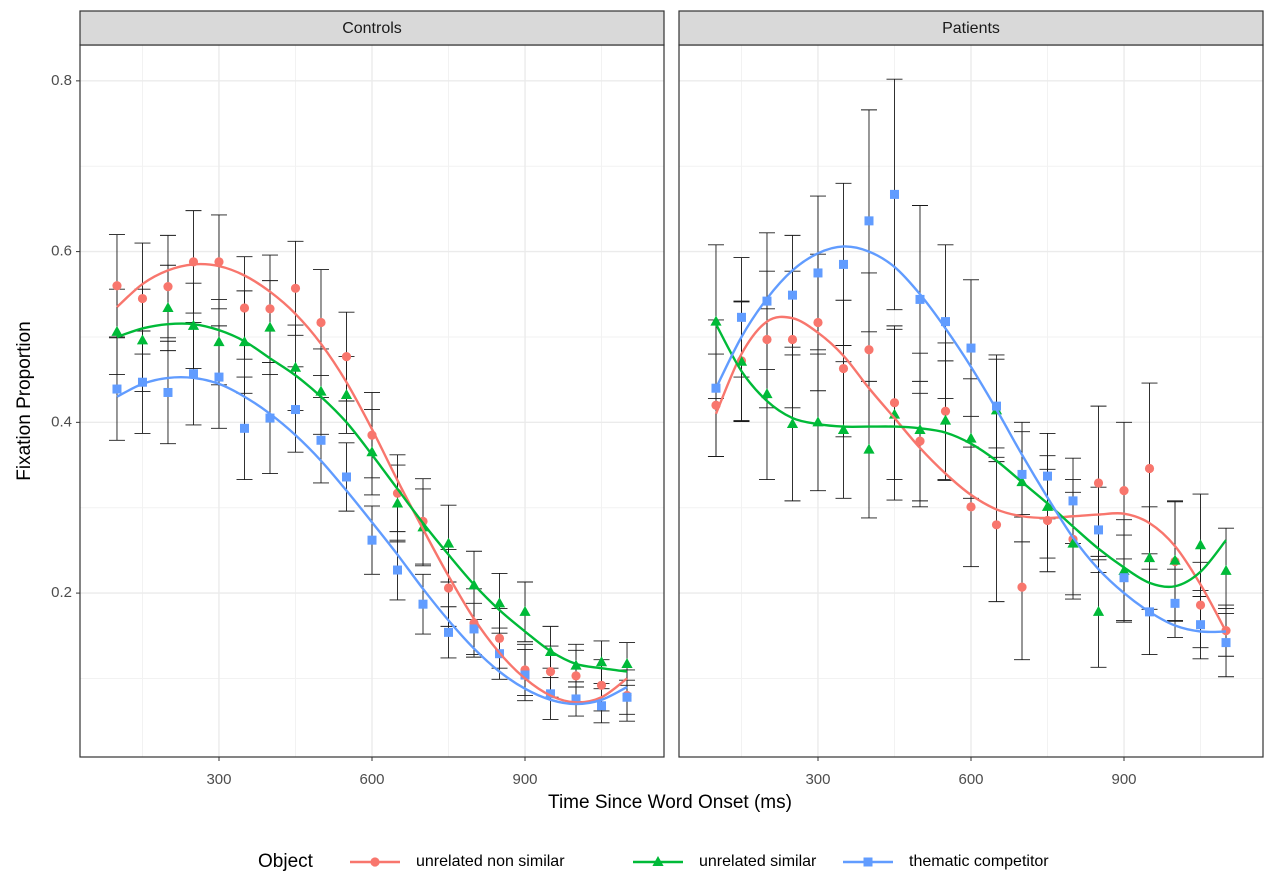 This screenshot has width=1266, height=877. I want to click on strip-label: Controls, so click(372, 28).